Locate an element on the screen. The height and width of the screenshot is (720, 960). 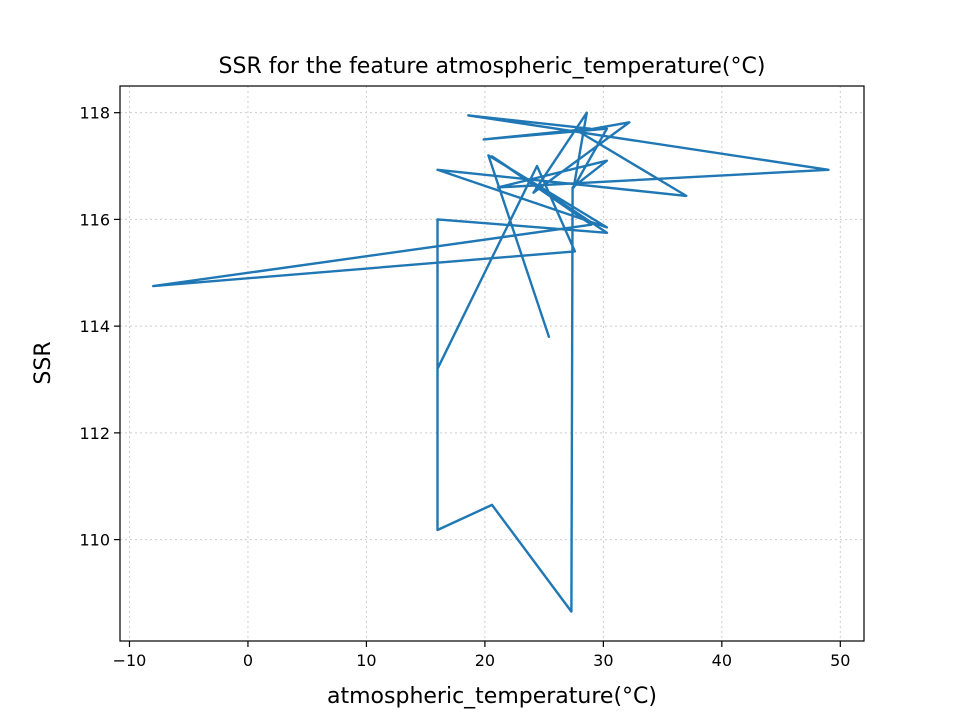
x-tick-label: 40 is located at coordinates (722, 660).